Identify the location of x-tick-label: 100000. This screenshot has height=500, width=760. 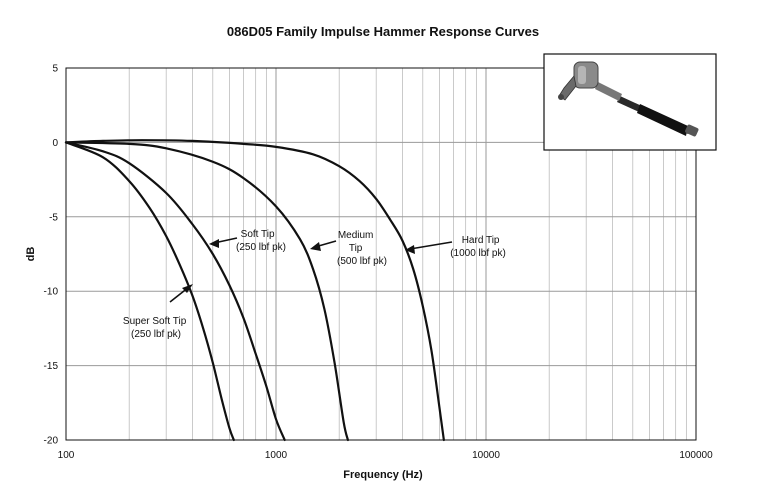
(696, 455).